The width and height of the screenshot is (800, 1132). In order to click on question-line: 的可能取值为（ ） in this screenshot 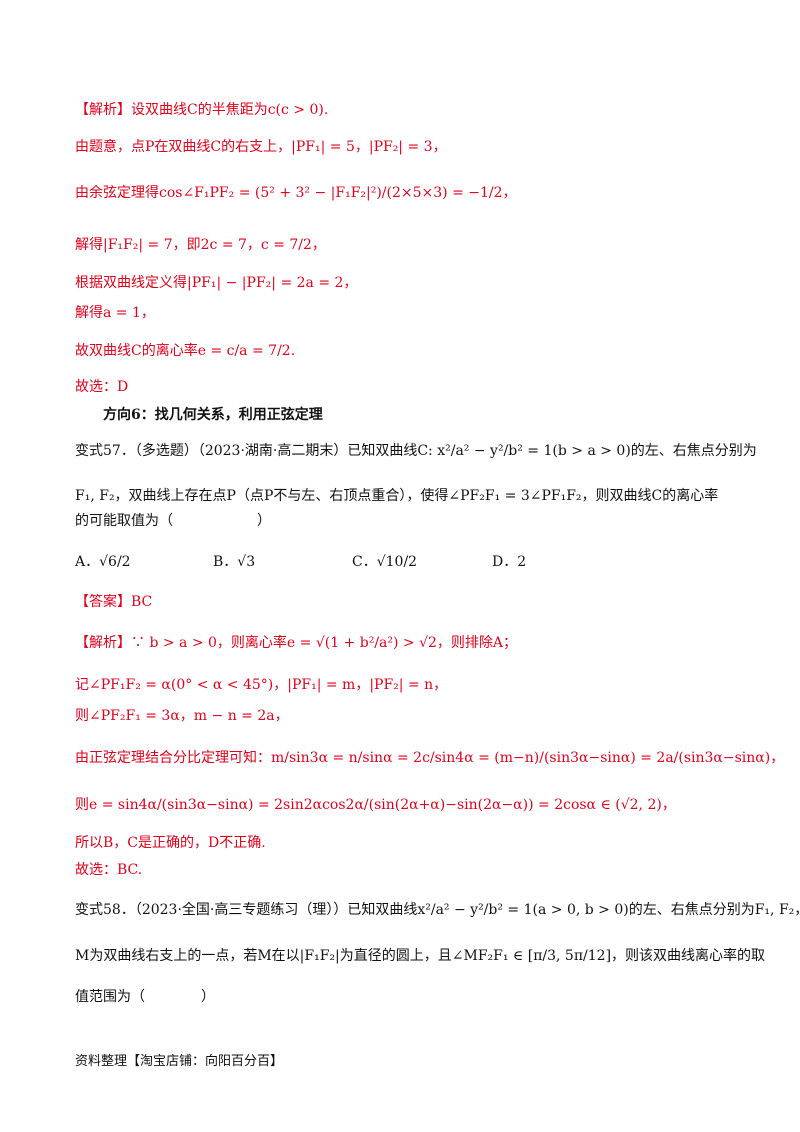, I will do `click(173, 521)`.